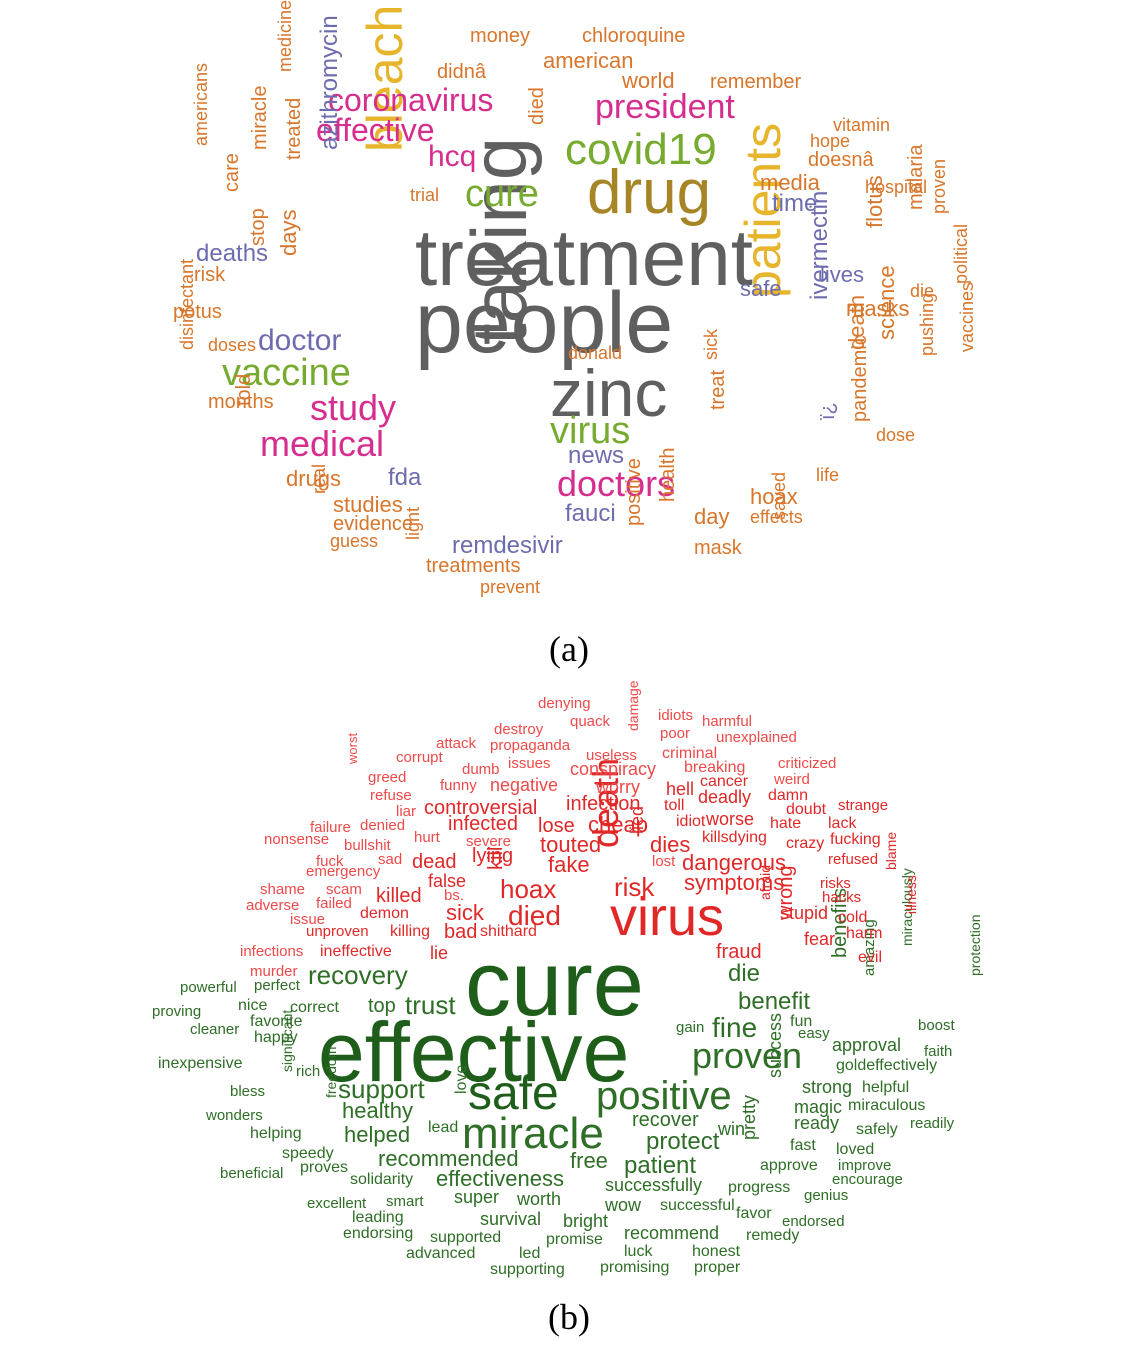 This screenshot has width=1138, height=1356. What do you see at coordinates (530, 745) in the screenshot?
I see `cloud-word: propaganda` at bounding box center [530, 745].